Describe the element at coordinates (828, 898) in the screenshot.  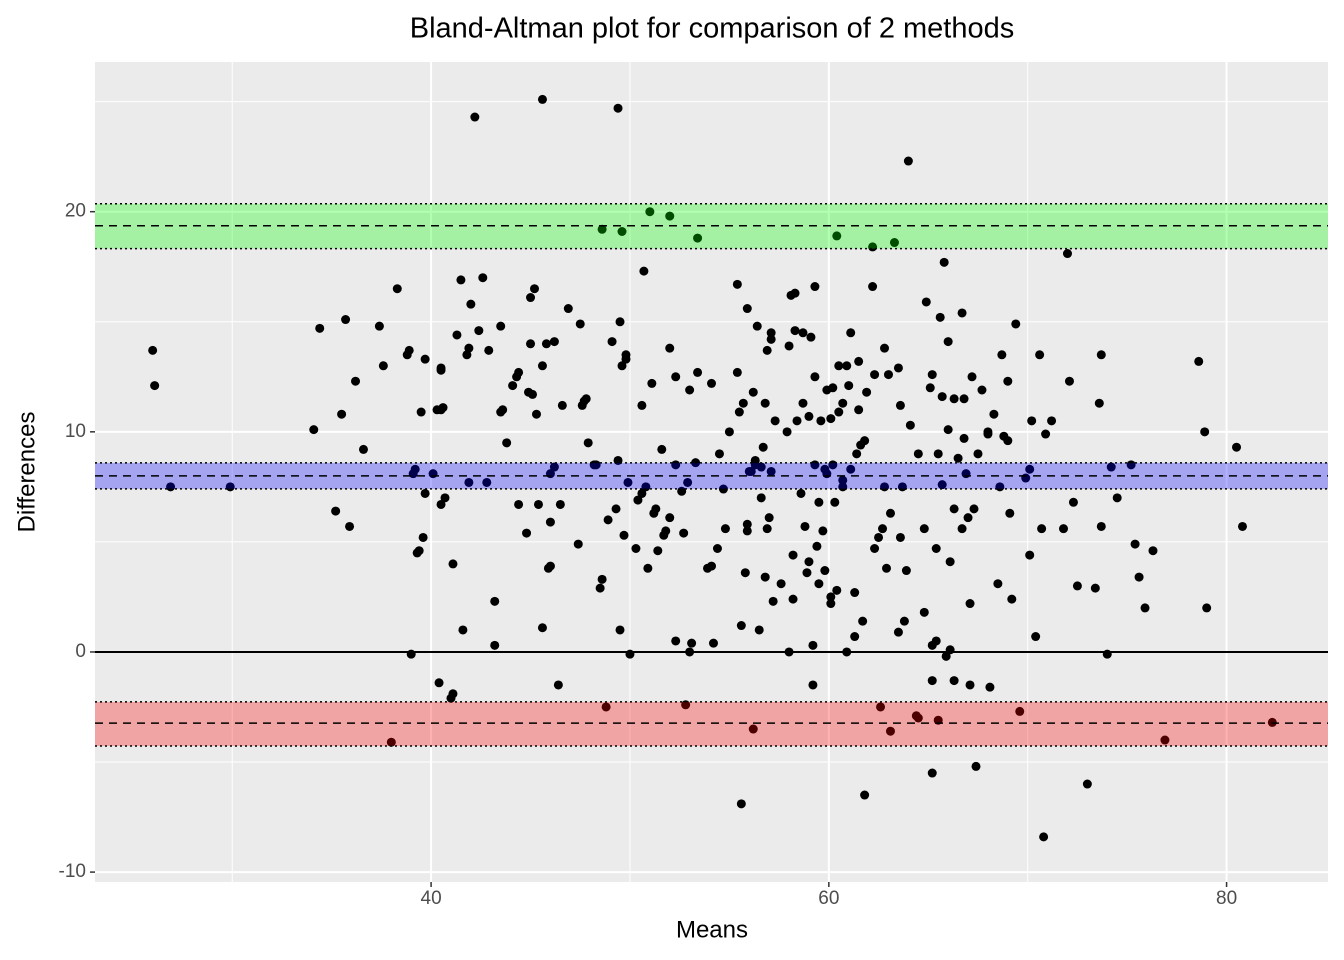
I see `x-tick-label: 60` at that location.